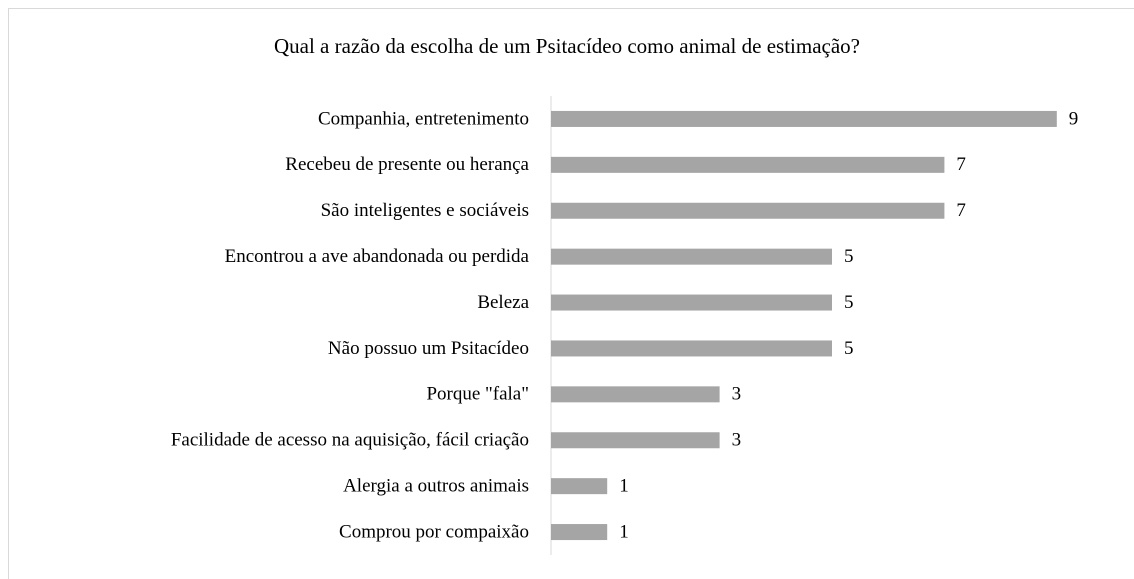 The height and width of the screenshot is (579, 1134). What do you see at coordinates (503, 302) in the screenshot?
I see `y-tick-label: Beleza` at bounding box center [503, 302].